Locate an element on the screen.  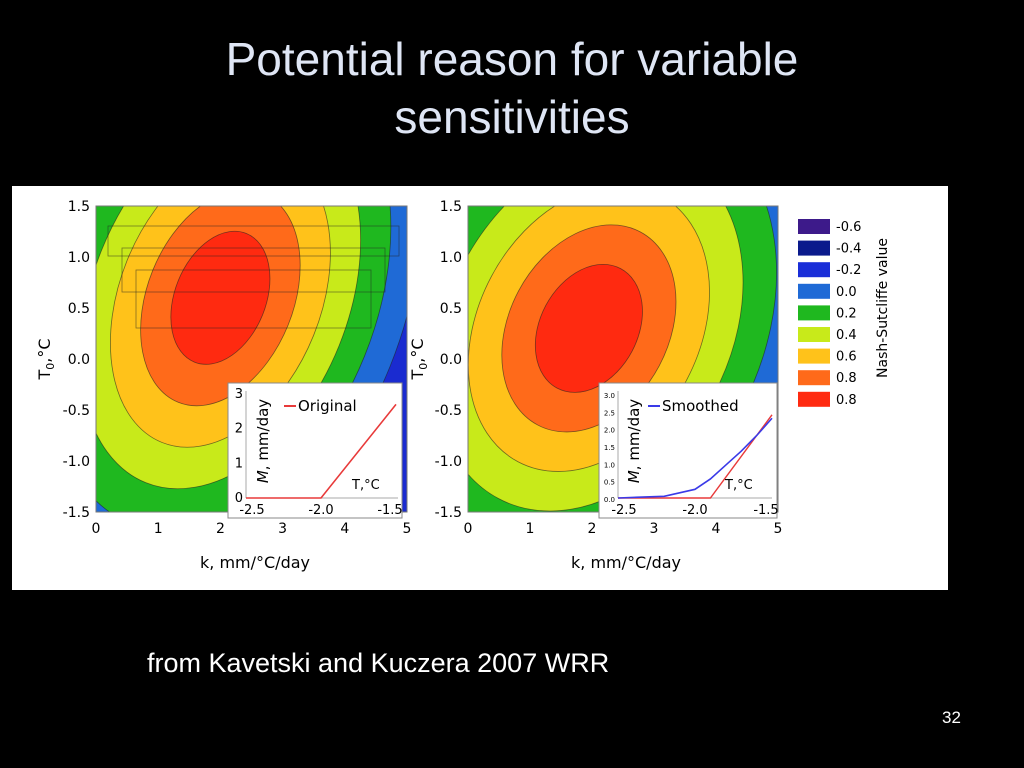
left-x-axis-label: k, mm/°C/day is located at coordinates (255, 562).